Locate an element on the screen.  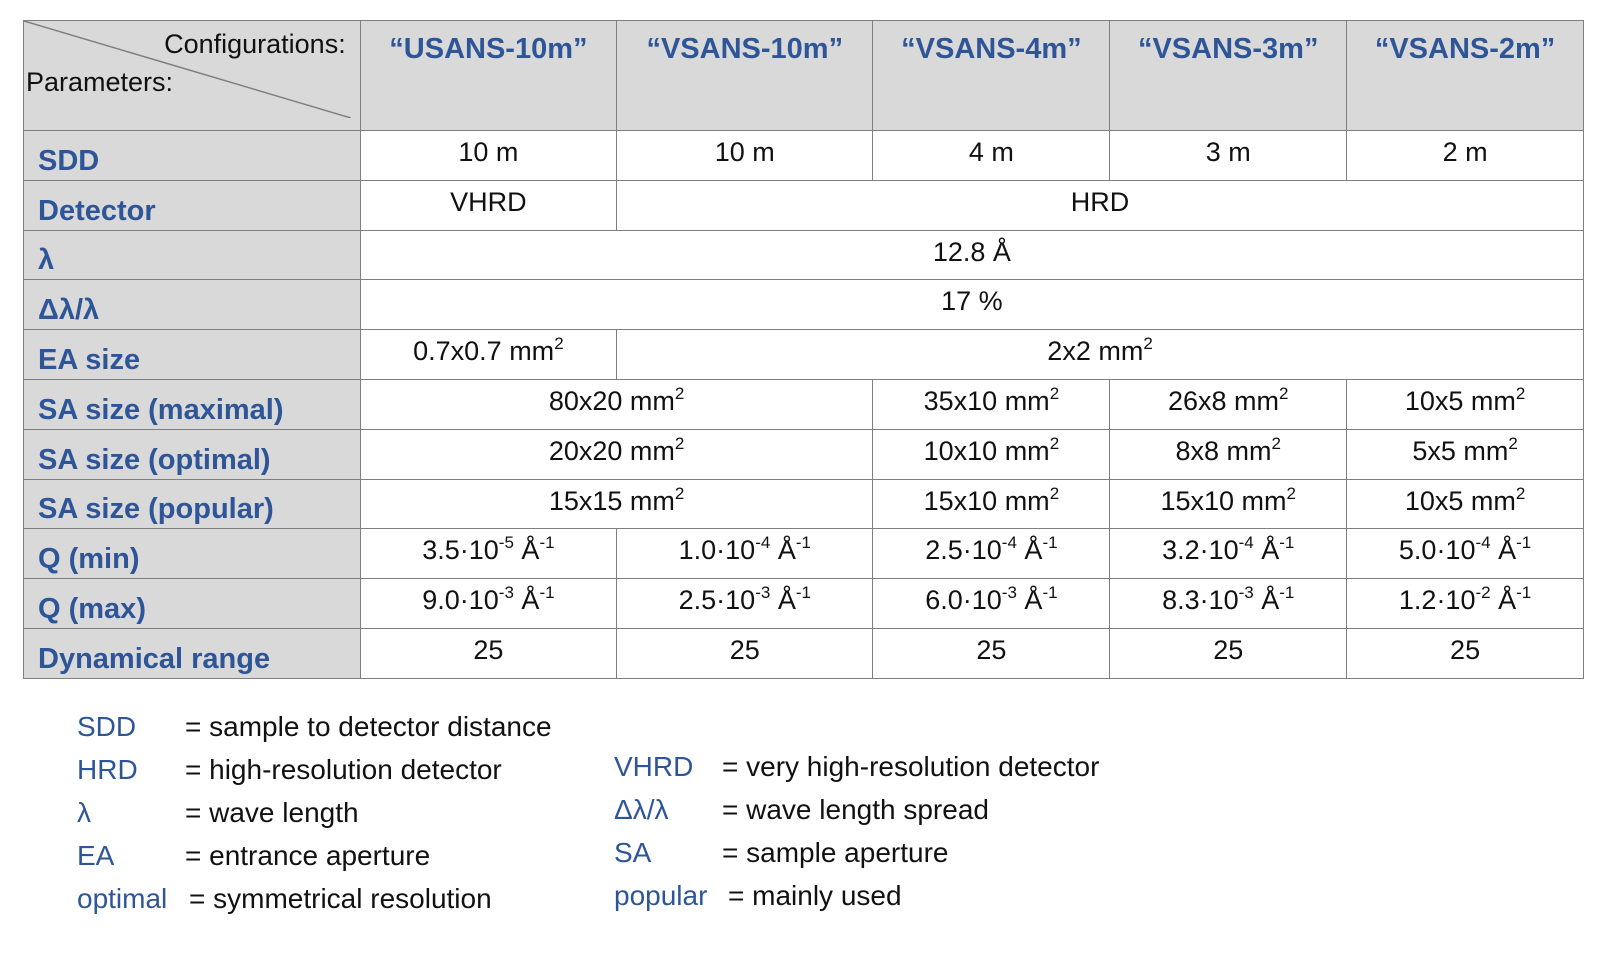
config-header-usans-10m: “USANS-10m” is located at coordinates (488, 75).